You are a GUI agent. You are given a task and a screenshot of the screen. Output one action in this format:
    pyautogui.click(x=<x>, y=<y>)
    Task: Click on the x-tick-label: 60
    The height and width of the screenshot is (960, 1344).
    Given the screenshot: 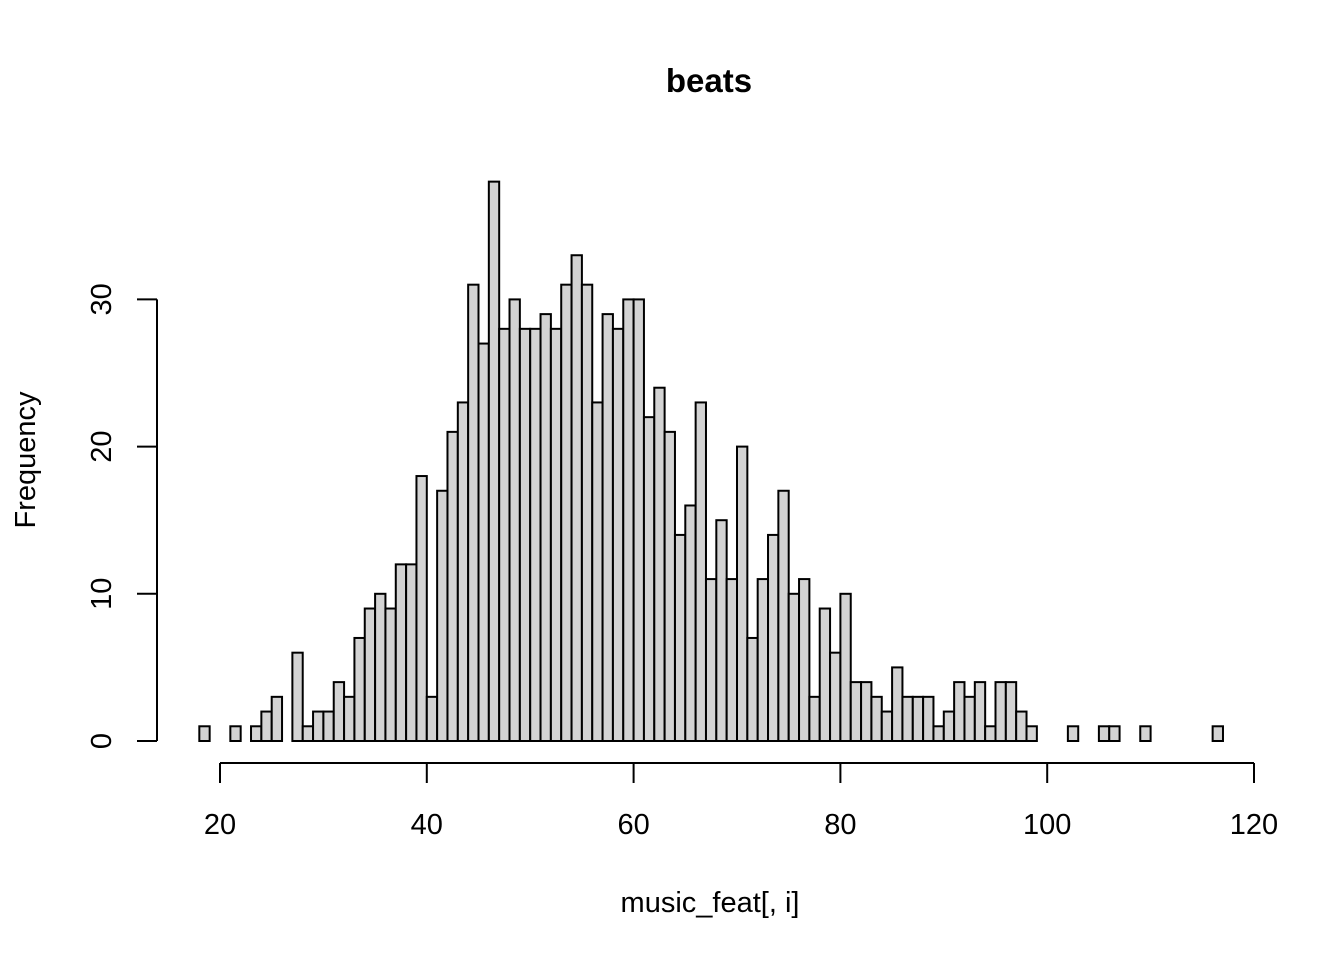 What is the action you would take?
    pyautogui.click(x=633, y=825)
    